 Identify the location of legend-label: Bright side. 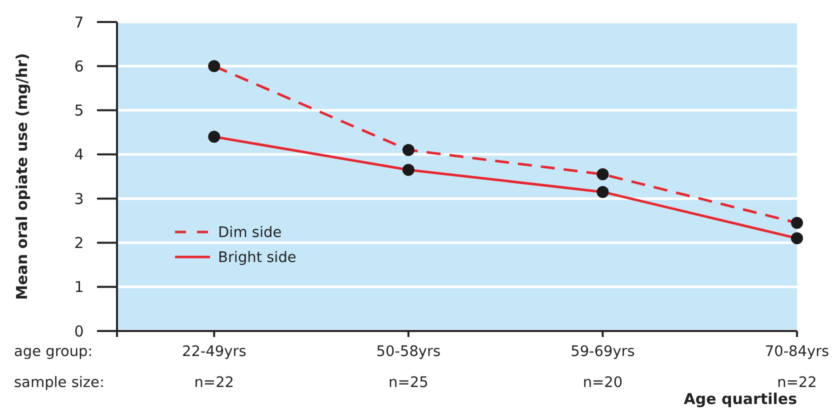
(257, 258).